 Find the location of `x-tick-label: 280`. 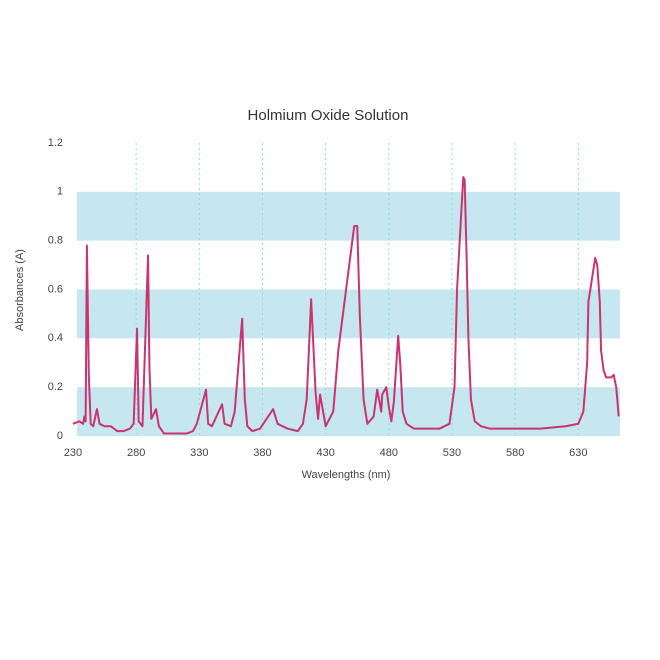

x-tick-label: 280 is located at coordinates (136, 453).